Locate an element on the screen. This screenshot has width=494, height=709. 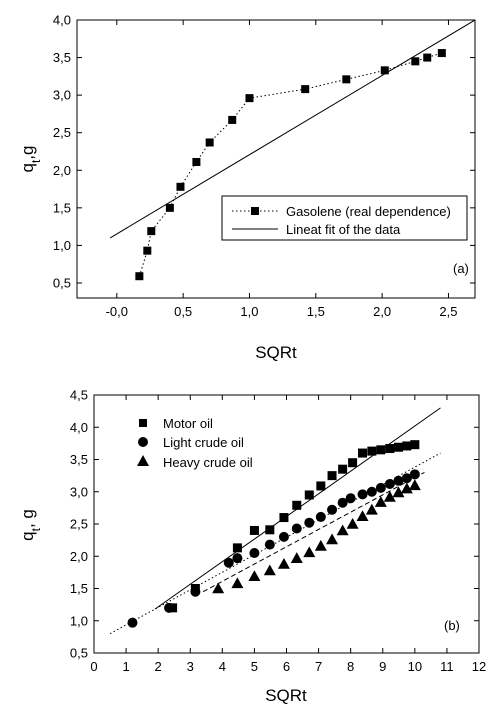
x-tick-label: 6 is located at coordinates (286, 666).